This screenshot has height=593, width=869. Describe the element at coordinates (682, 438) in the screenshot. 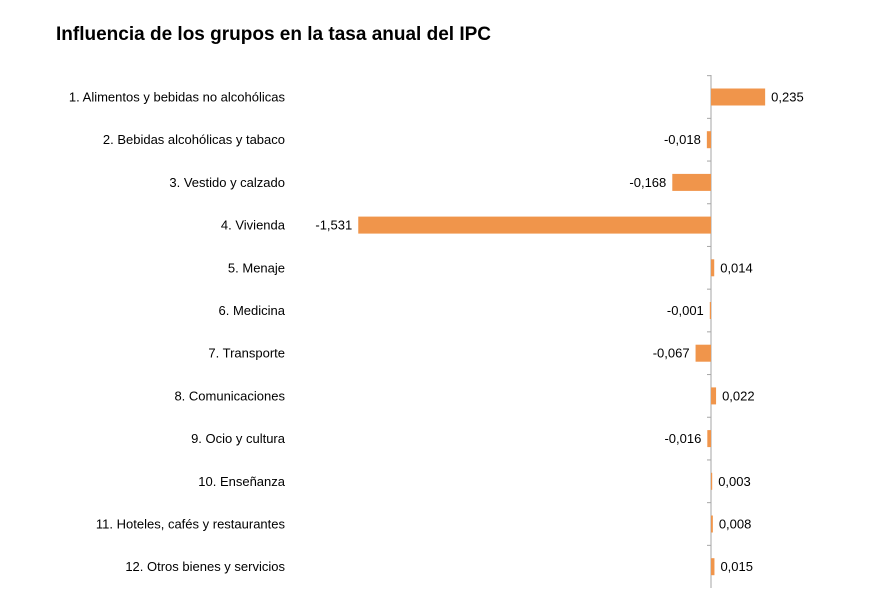

I see `data-label: -0,016` at that location.